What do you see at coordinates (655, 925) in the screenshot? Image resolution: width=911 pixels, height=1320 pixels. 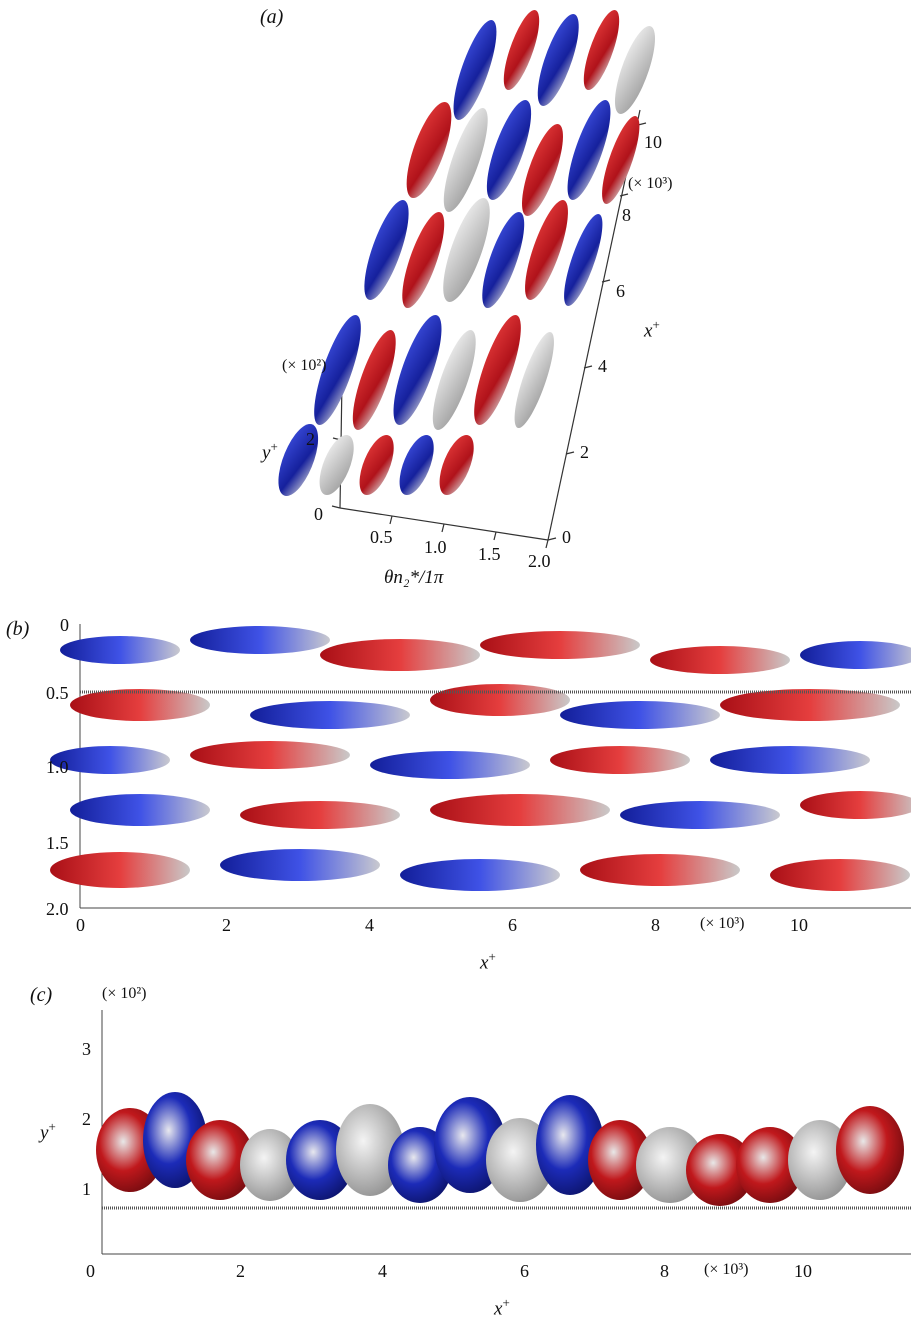 I see `panel-b-xtick: 8` at bounding box center [655, 925].